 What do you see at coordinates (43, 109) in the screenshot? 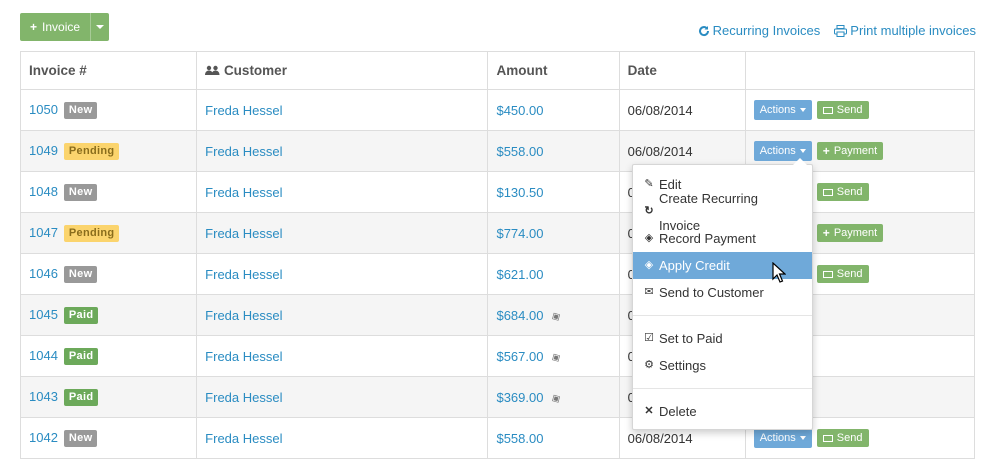
I see `invoice-number-link: 1050` at bounding box center [43, 109].